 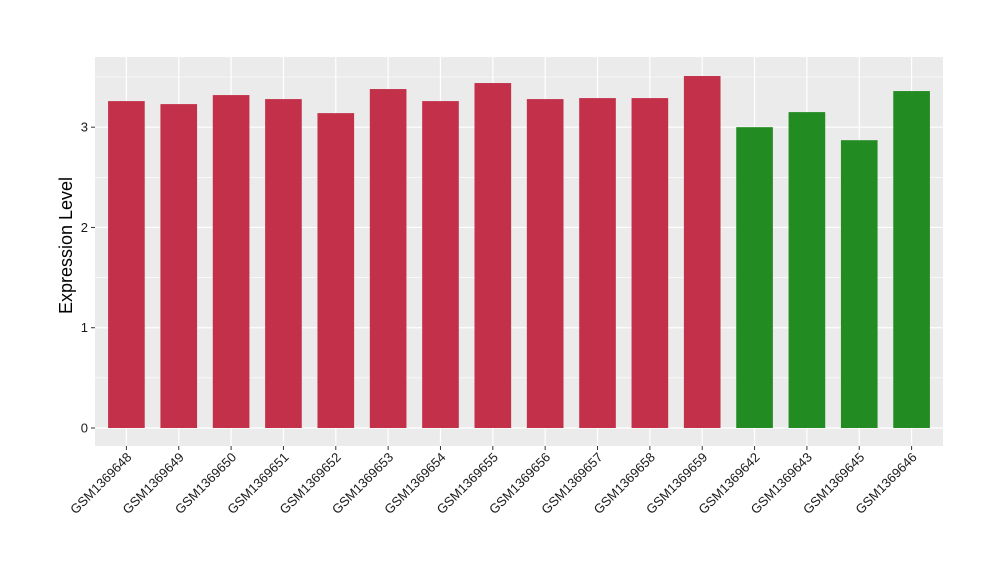 I want to click on bar-GSM1369653, so click(x=388, y=259).